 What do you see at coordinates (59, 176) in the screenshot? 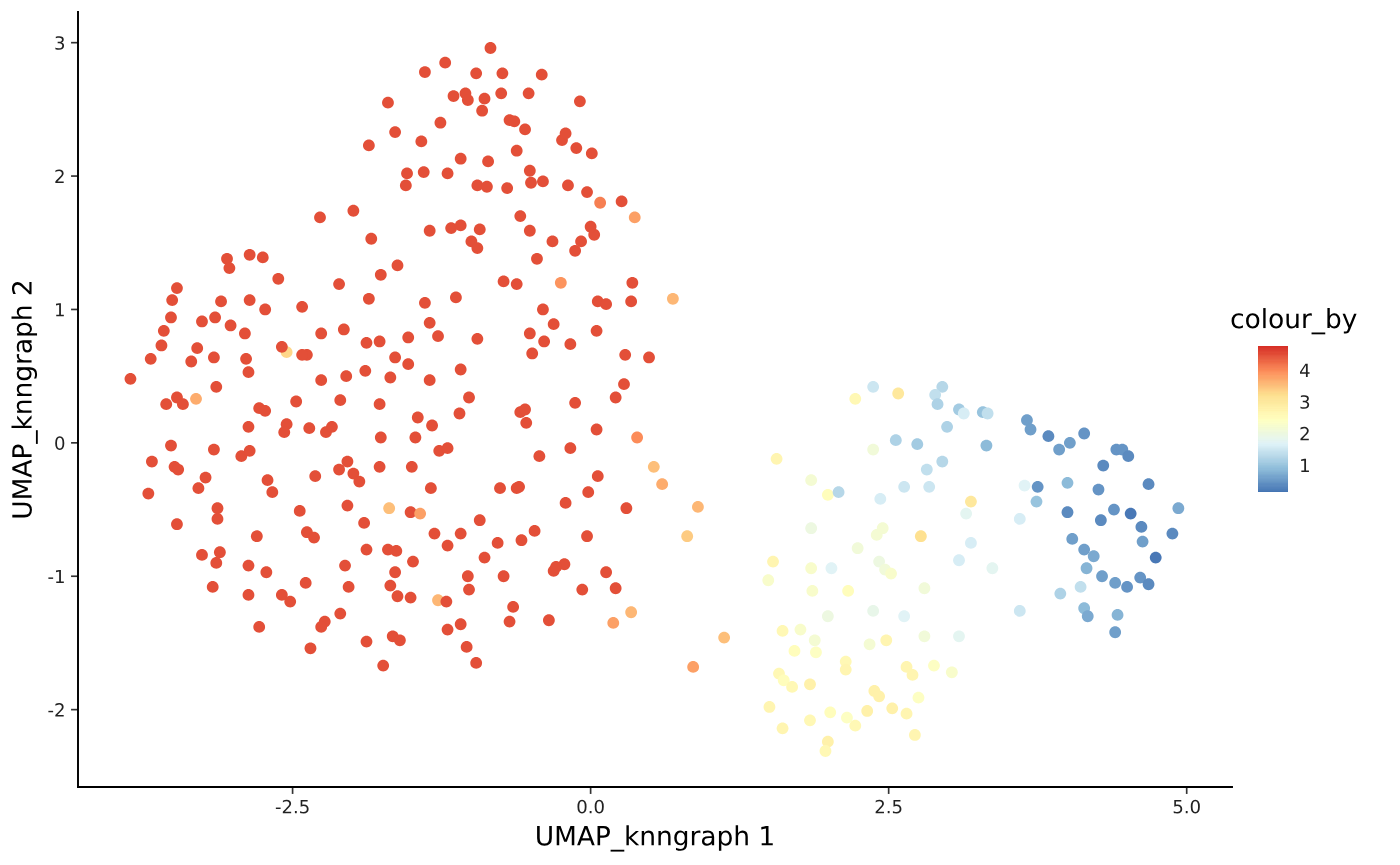
I see `y-tick-label: 2` at bounding box center [59, 176].